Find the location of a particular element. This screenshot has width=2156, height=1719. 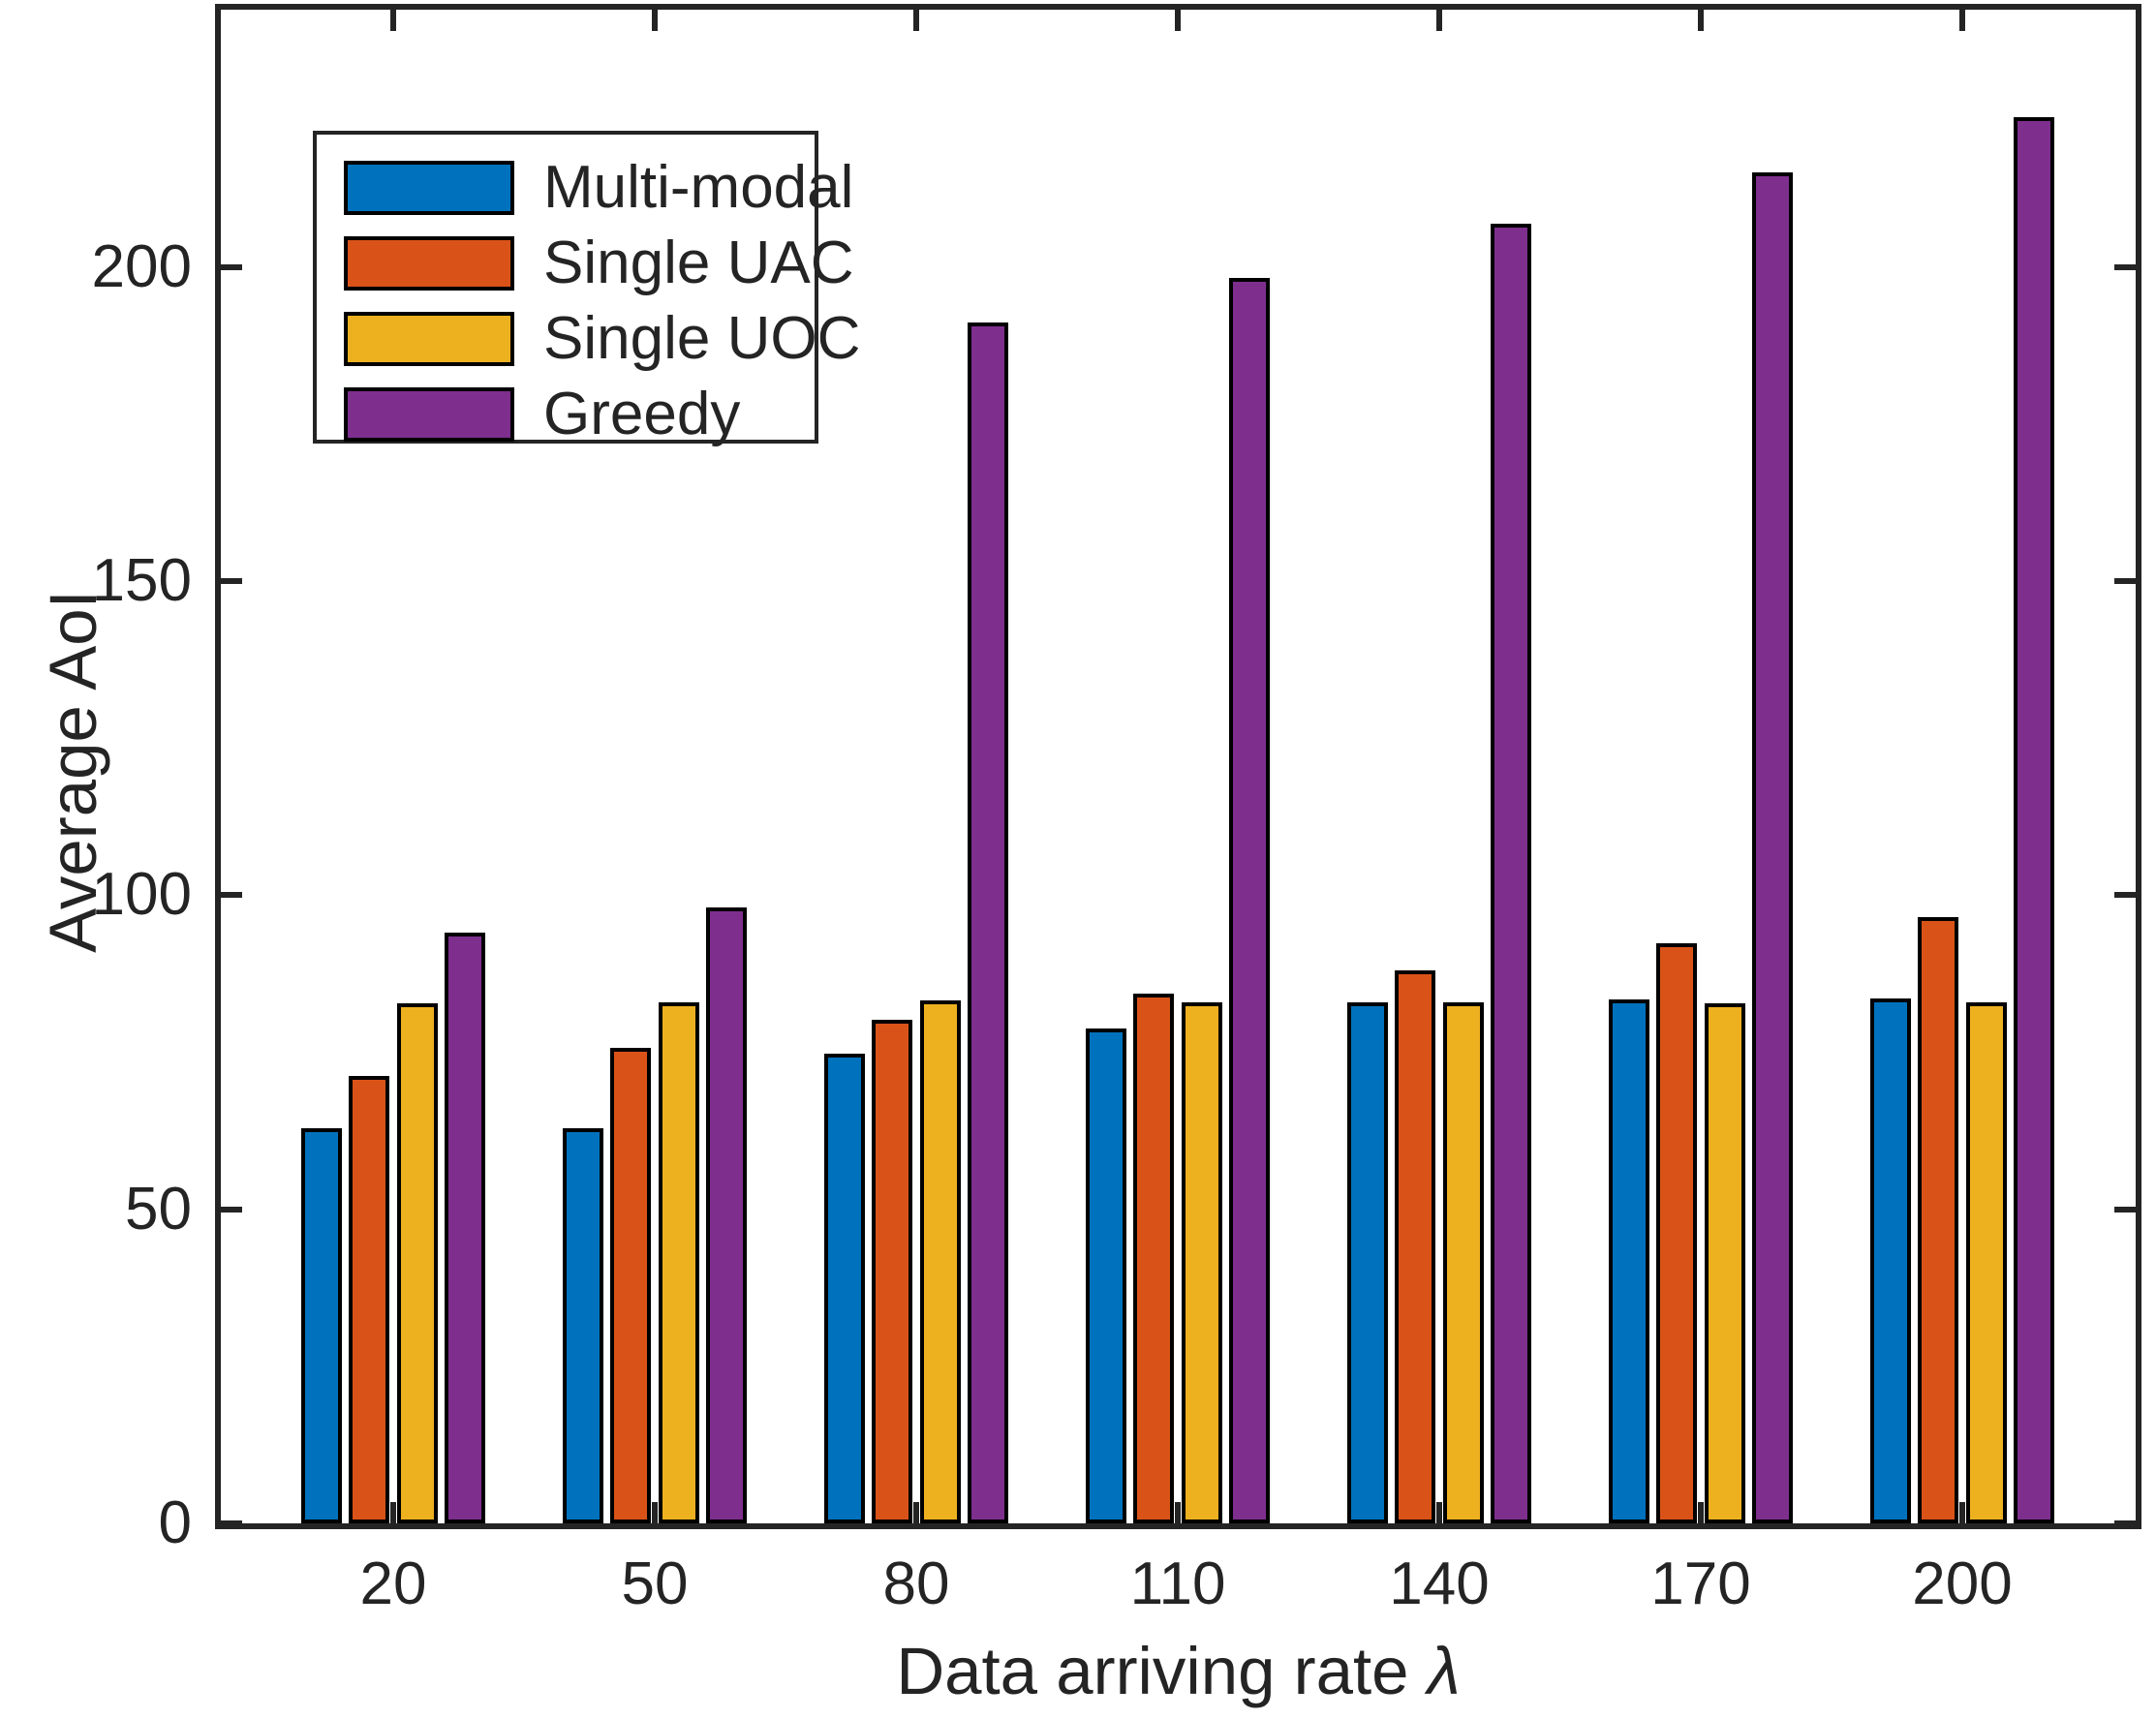

bar-greedy-x20 is located at coordinates (465, 1228).